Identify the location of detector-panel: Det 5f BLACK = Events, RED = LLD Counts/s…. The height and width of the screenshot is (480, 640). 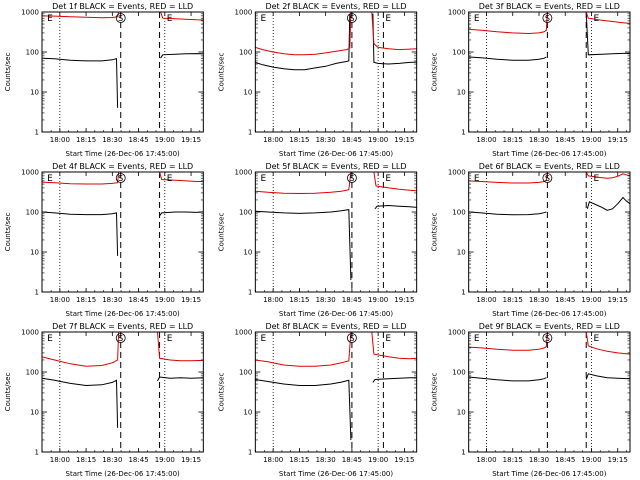
(317, 240).